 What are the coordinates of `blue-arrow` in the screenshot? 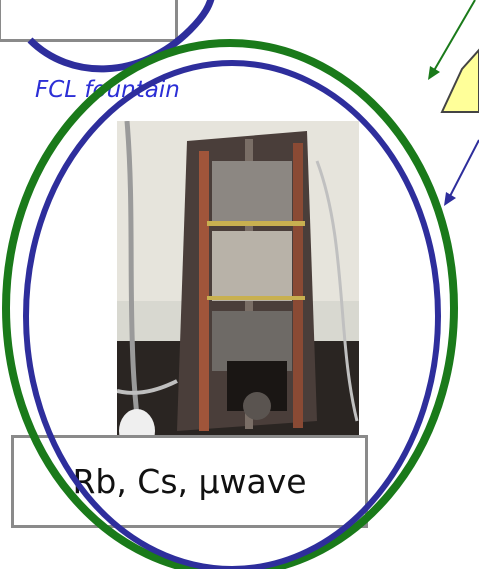 It's located at (463, 170).